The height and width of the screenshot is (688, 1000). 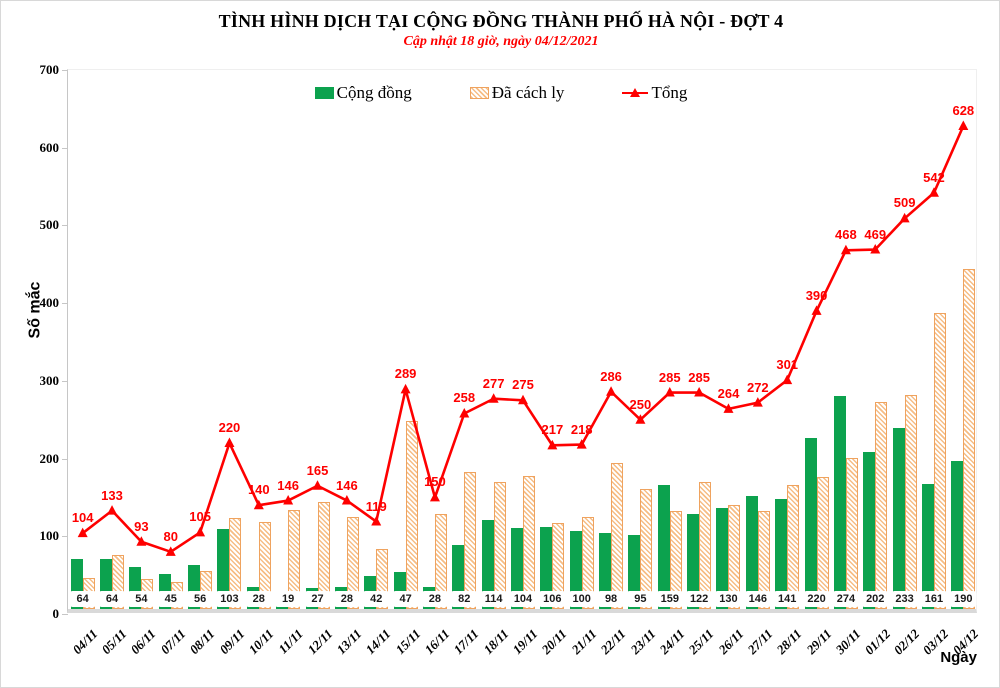 I want to click on x-tick-label: 19/11, so click(x=525, y=642).